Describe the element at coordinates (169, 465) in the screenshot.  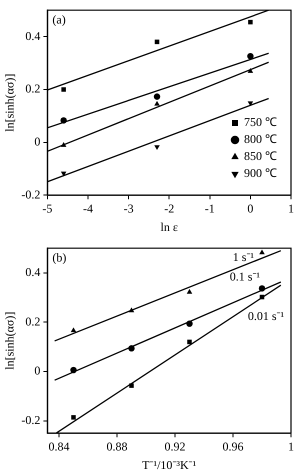
I see `x-axis-title: T⁻¹/10⁻³K⁻¹` at that location.